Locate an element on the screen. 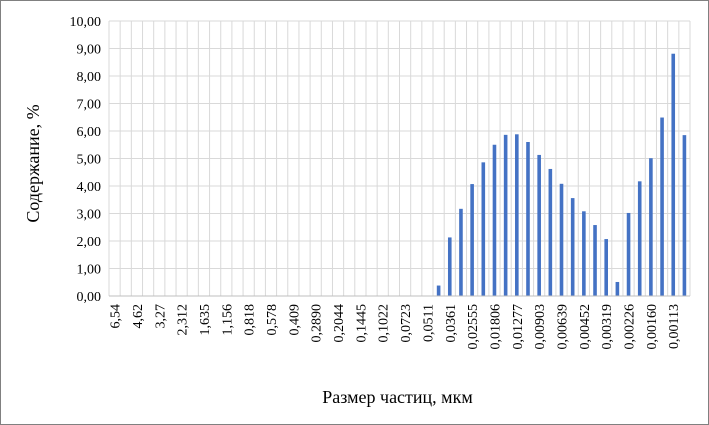 Image resolution: width=709 pixels, height=425 pixels. x-axis-title: Размер частиц, мкм is located at coordinates (397, 397).